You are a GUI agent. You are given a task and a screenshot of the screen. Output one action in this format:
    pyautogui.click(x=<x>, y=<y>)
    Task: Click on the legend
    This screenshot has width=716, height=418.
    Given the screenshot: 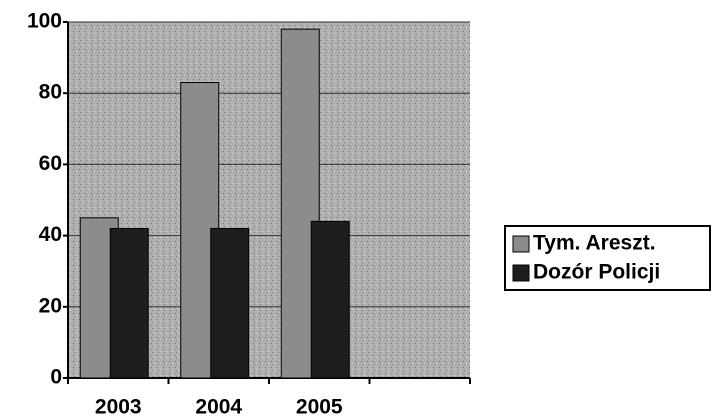 What is the action you would take?
    pyautogui.click(x=607, y=258)
    